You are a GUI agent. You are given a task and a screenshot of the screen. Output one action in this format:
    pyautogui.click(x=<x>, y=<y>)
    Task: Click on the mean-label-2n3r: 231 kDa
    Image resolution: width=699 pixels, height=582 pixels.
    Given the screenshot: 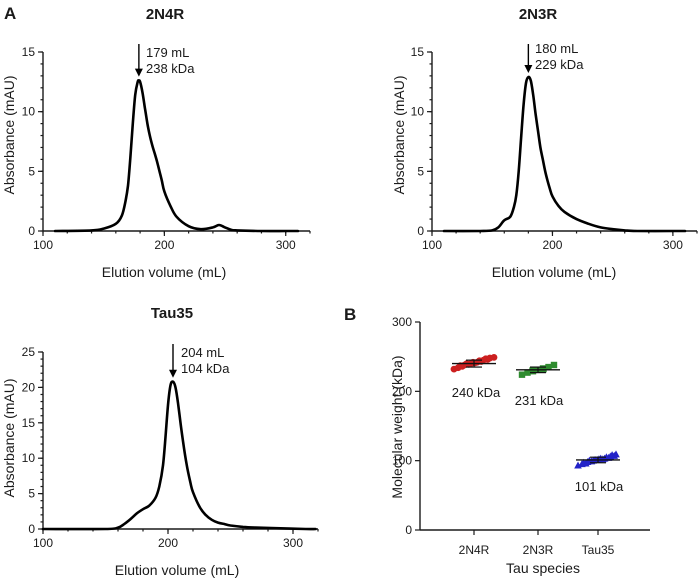 What is the action you would take?
    pyautogui.click(x=539, y=400)
    